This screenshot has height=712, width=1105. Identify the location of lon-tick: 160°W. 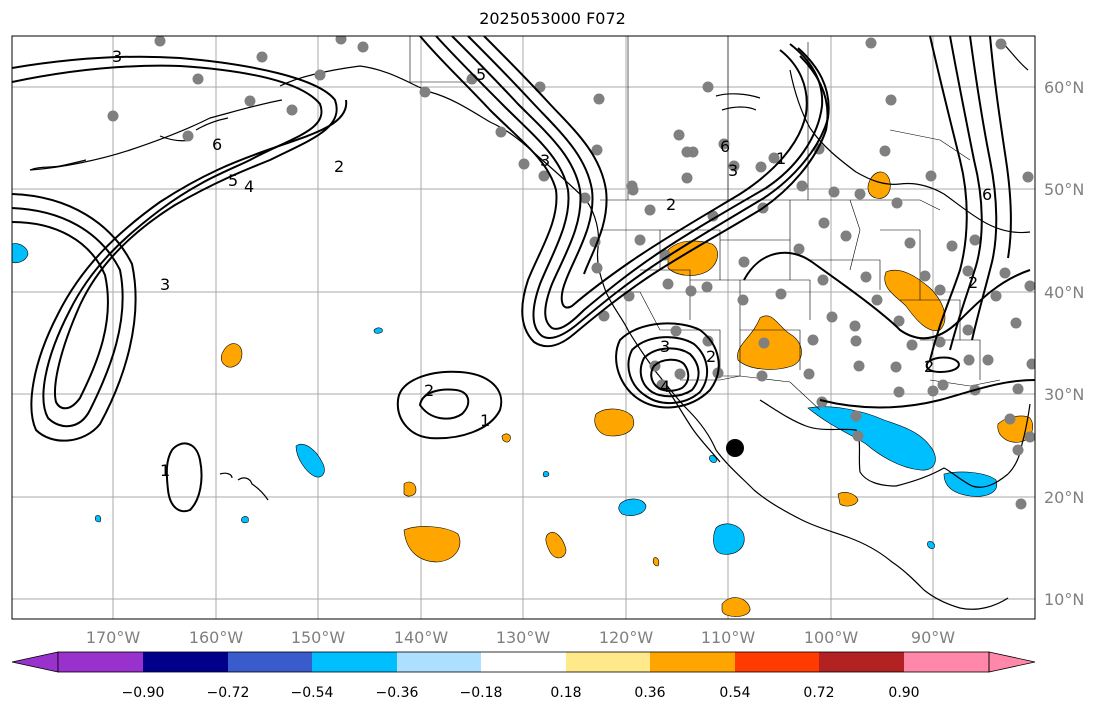
(216, 637).